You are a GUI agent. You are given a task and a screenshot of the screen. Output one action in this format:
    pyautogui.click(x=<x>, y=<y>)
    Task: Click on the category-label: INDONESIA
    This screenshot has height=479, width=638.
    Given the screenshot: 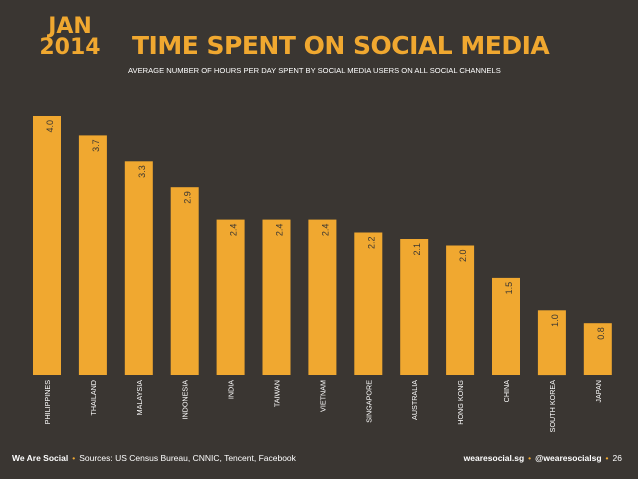 What is the action you would take?
    pyautogui.click(x=185, y=400)
    